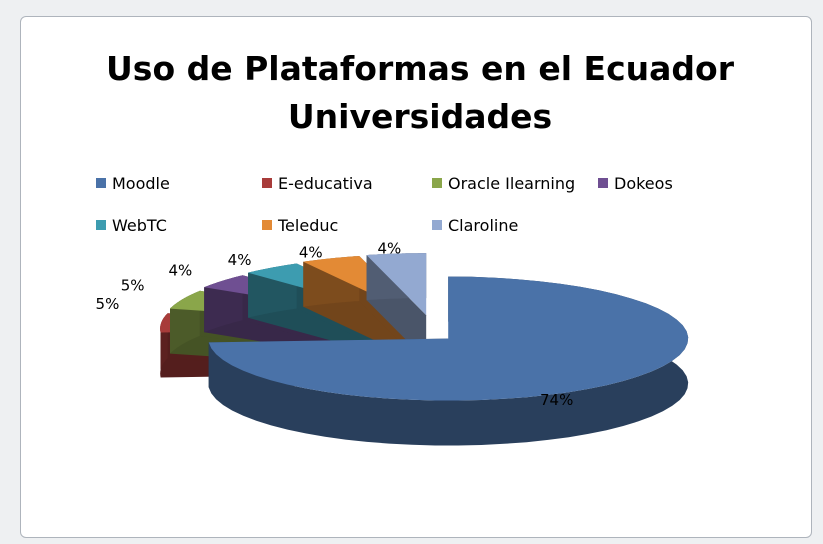 This screenshot has width=823, height=544. What do you see at coordinates (325, 183) in the screenshot?
I see `legend-label: E-educativa` at bounding box center [325, 183].